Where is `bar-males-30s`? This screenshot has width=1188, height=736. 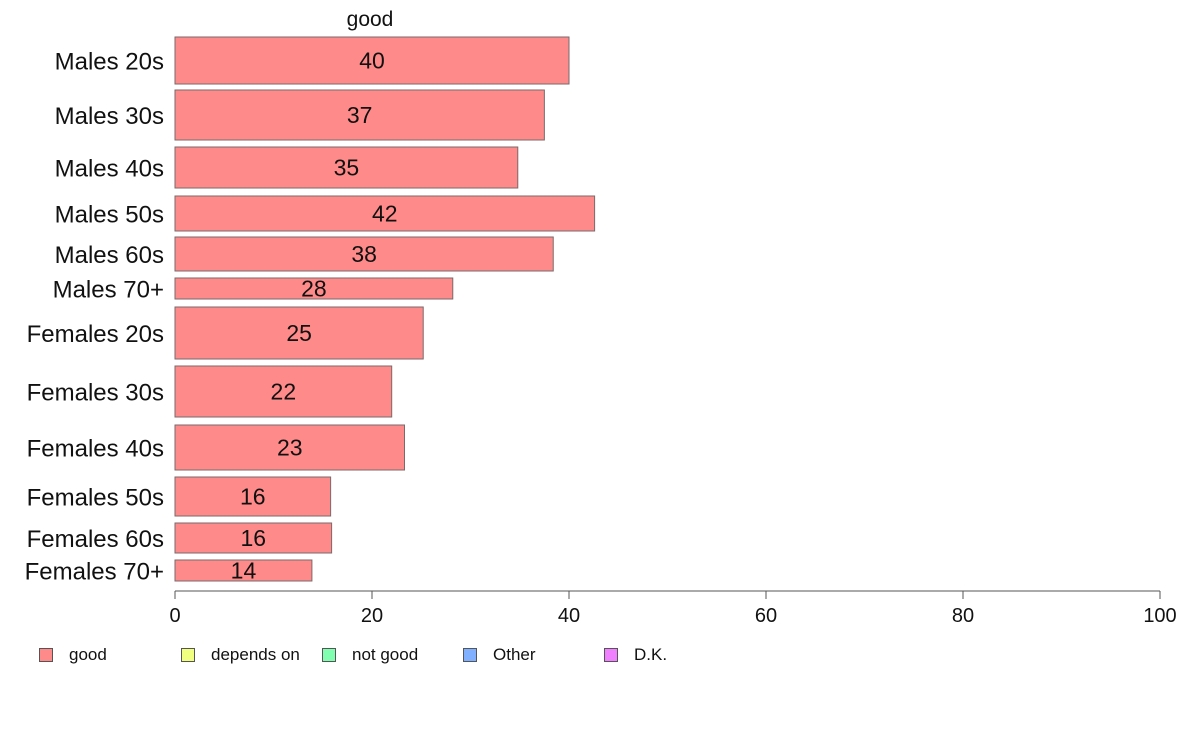
bar-males-30s is located at coordinates (359, 115).